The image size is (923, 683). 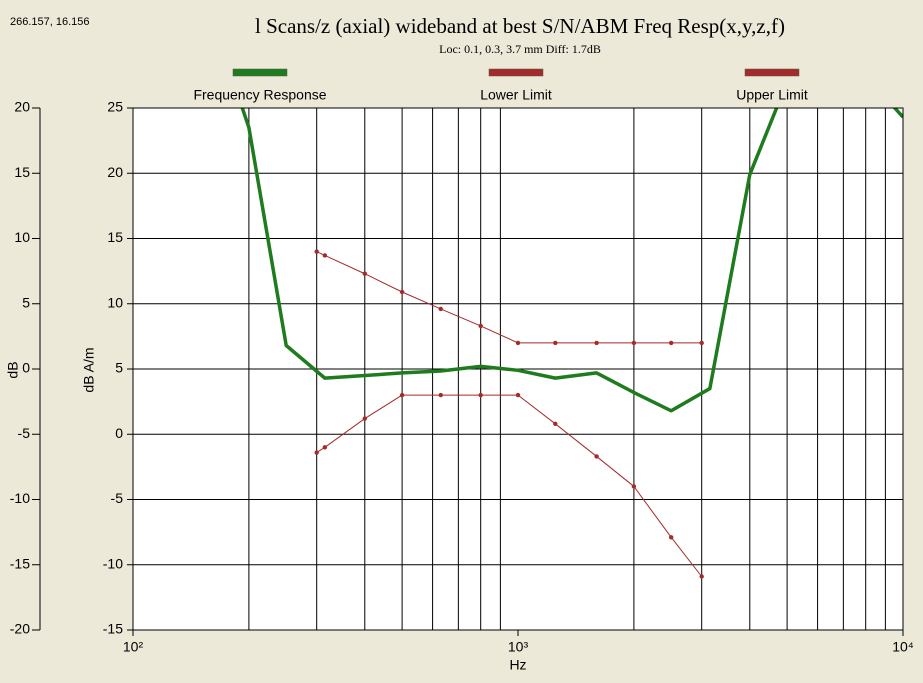 I want to click on x-tick-label: 10², so click(x=133, y=647).